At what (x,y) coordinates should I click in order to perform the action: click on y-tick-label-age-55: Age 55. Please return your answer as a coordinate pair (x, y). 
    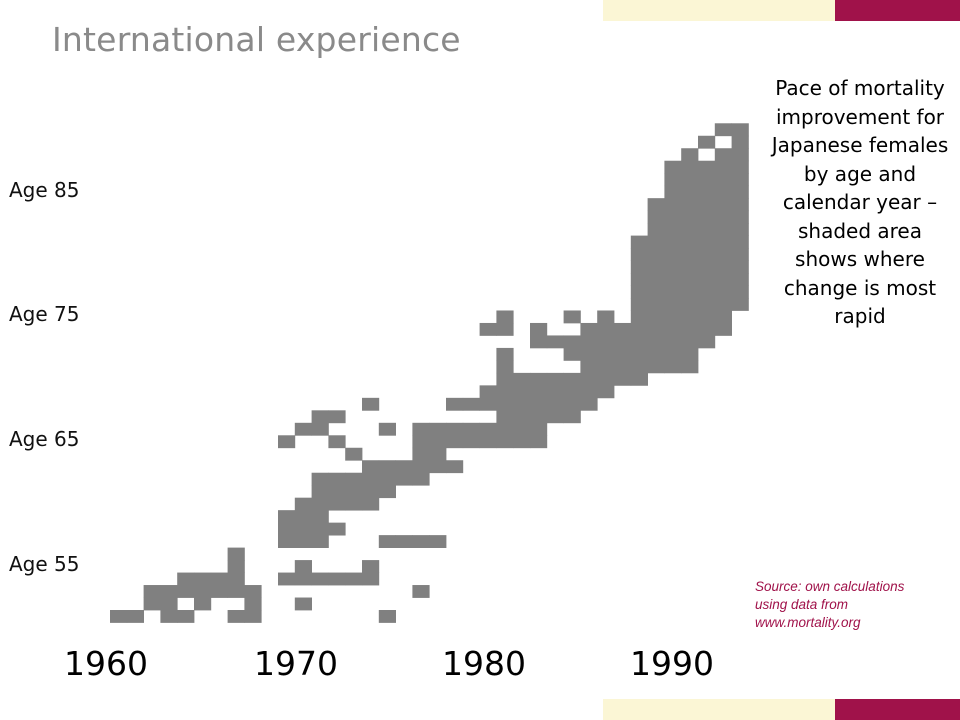
    Looking at the image, I should click on (44, 564).